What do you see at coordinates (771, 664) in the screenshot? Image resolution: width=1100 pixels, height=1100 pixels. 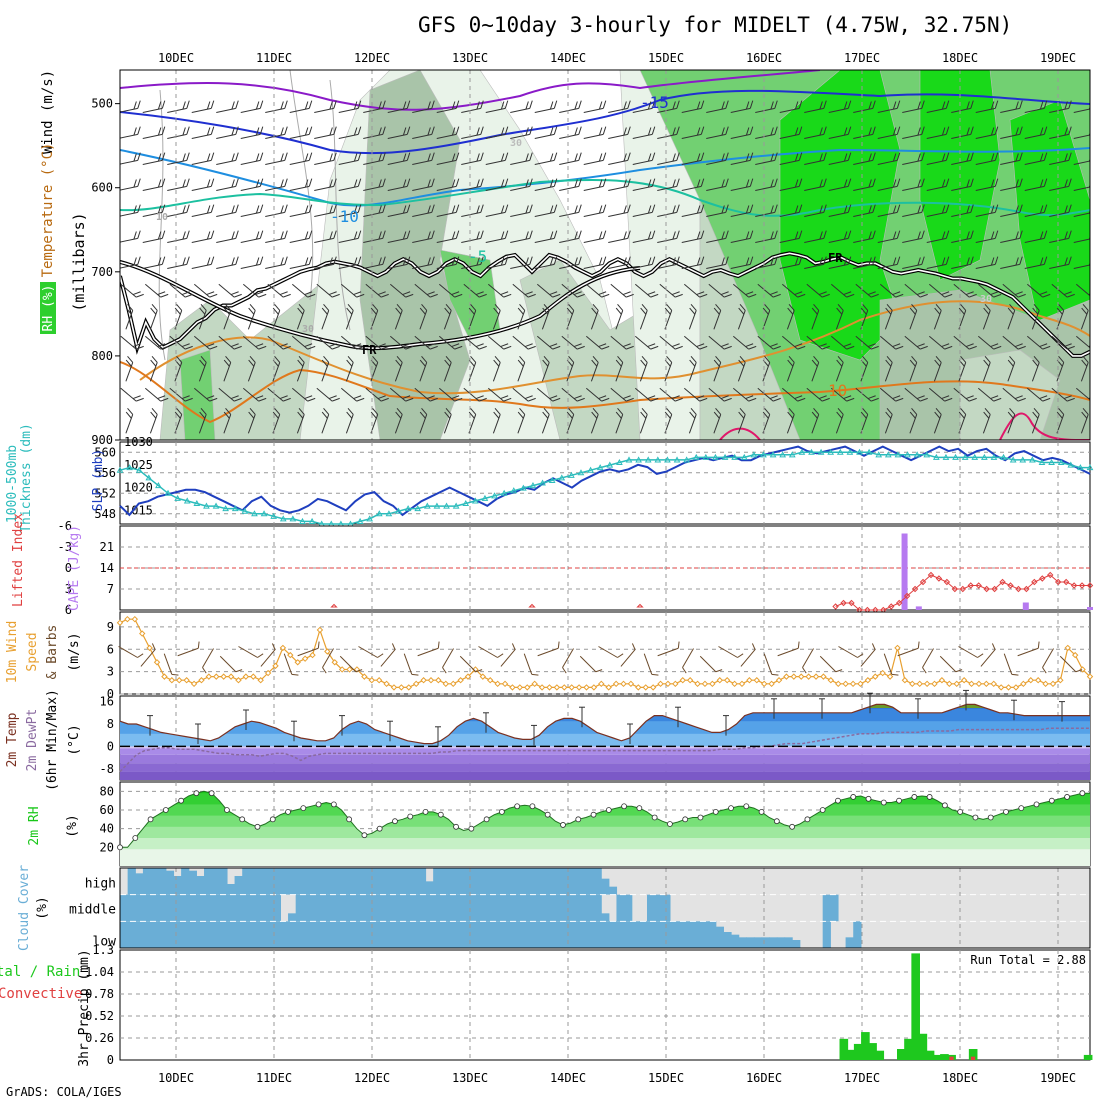 I see `surface-wind-barb` at bounding box center [771, 664].